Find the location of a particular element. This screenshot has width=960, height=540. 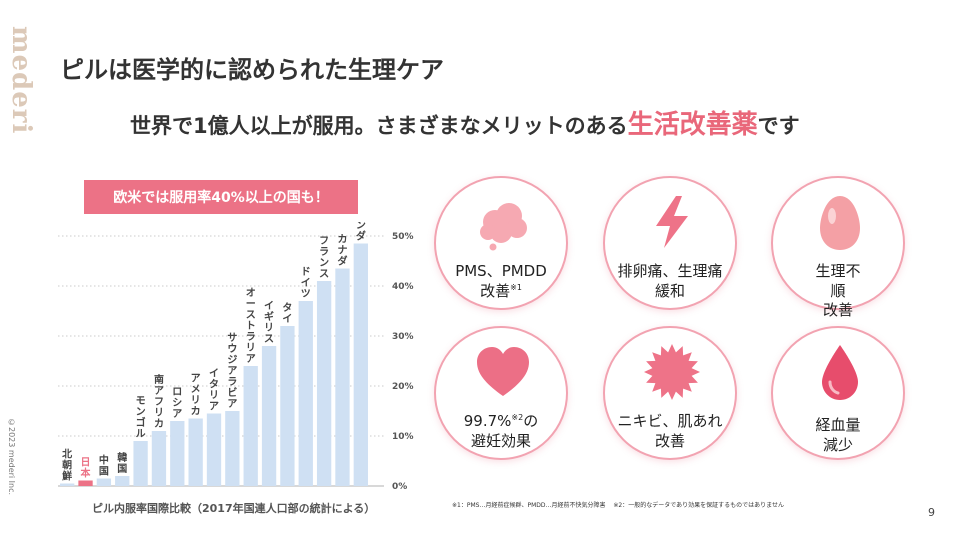

page-title: ピルは医学的に認められた生理ケア is located at coordinates (252, 70).